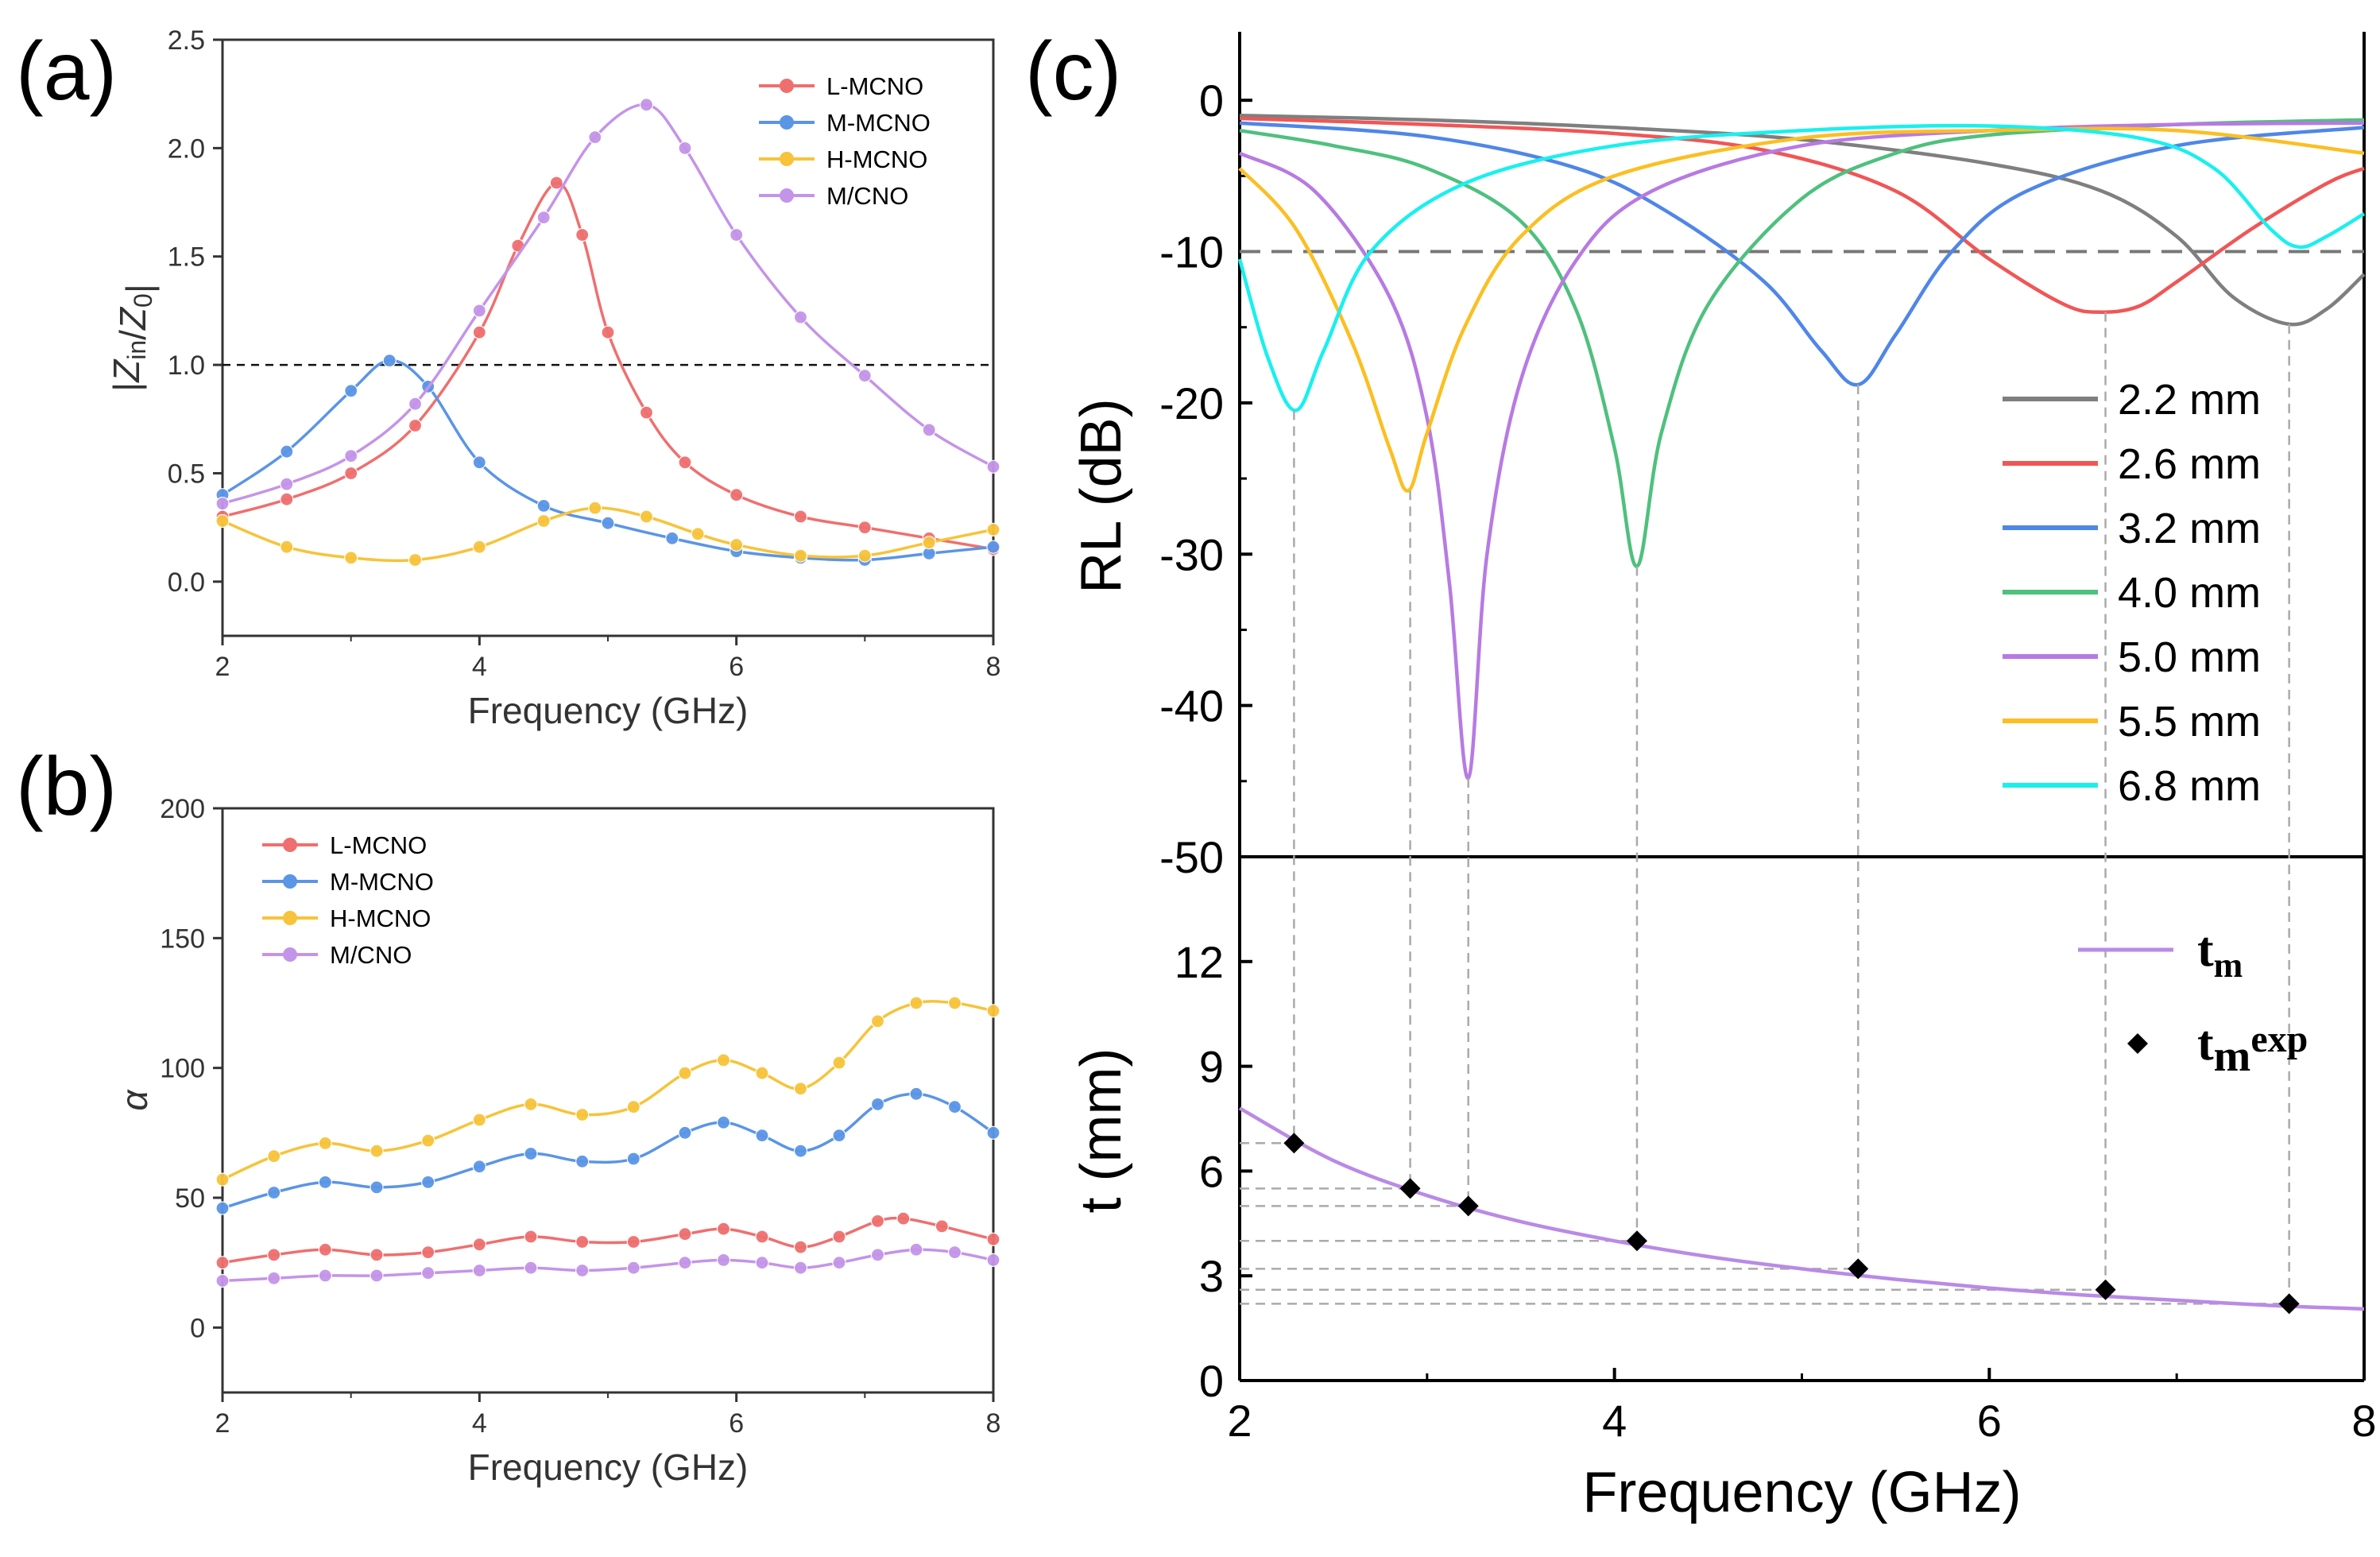 This screenshot has width=2380, height=1557. Describe the element at coordinates (479, 1423) in the screenshot. I see `x-tick-label: 4` at that location.